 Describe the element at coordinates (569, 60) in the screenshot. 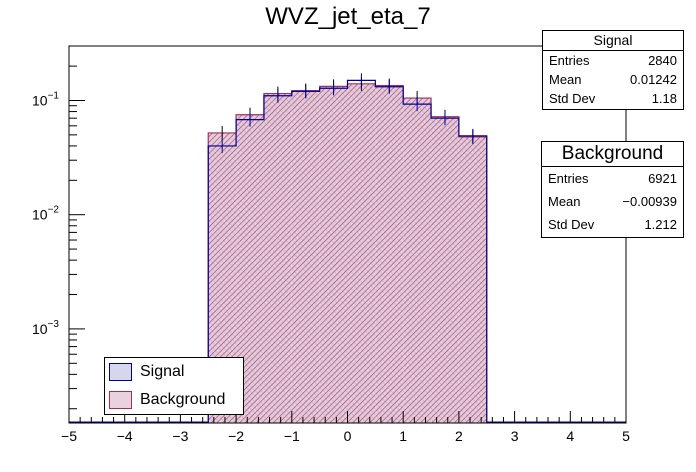

I see `signal-entries-label: Entries` at that location.